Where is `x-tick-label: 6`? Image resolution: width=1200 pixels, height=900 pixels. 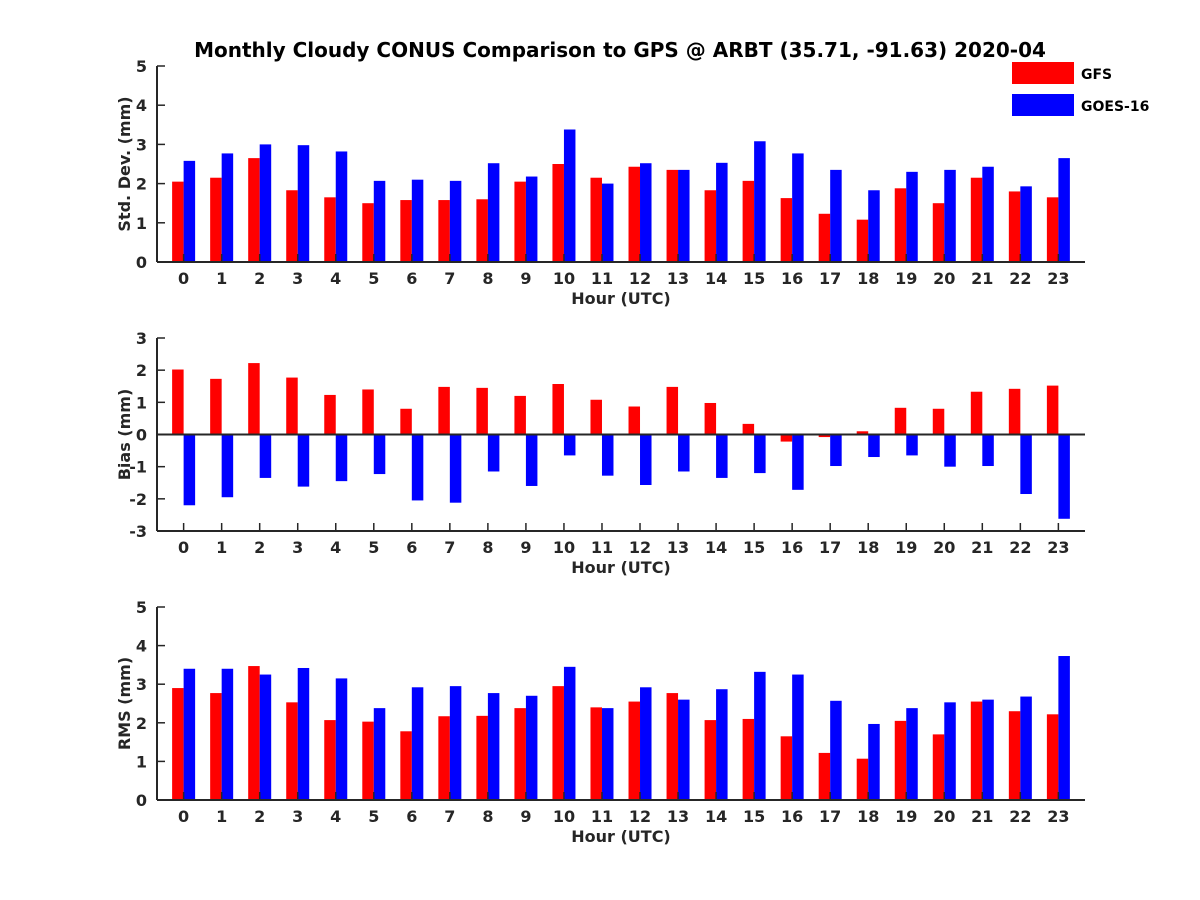 x-tick-label: 6 is located at coordinates (411, 547).